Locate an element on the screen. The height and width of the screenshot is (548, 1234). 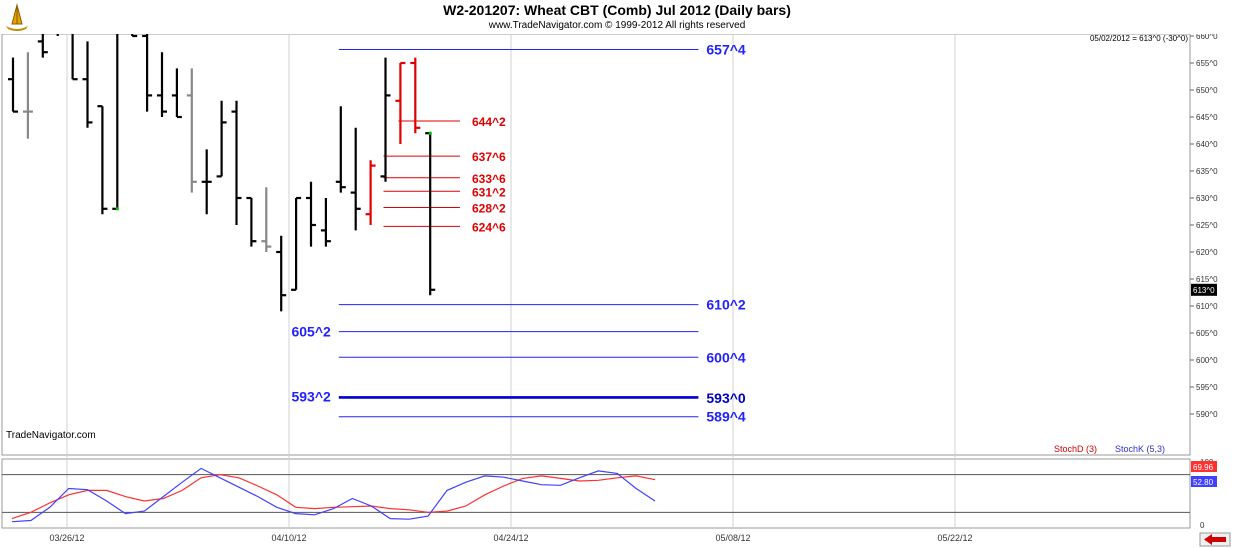
date-tick-label: 05/08/12 is located at coordinates (732, 538).